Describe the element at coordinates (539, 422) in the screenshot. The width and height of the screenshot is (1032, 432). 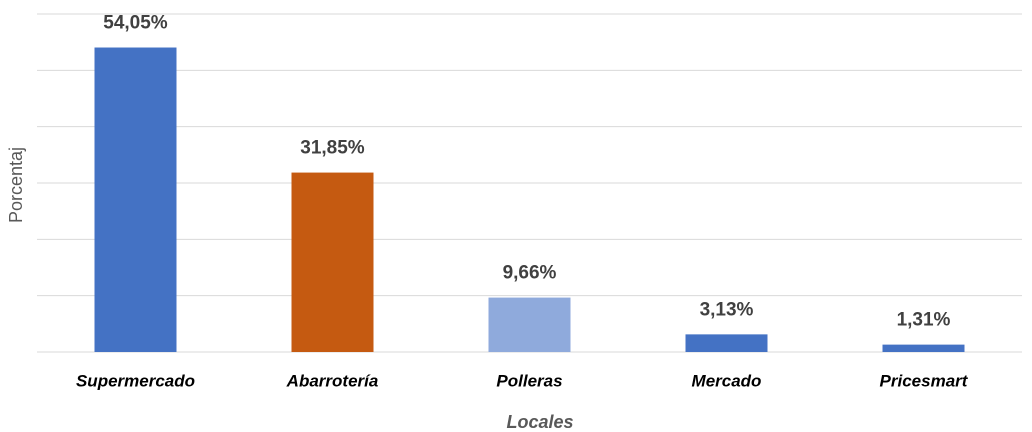
I see `x-axis-title: Locales` at that location.